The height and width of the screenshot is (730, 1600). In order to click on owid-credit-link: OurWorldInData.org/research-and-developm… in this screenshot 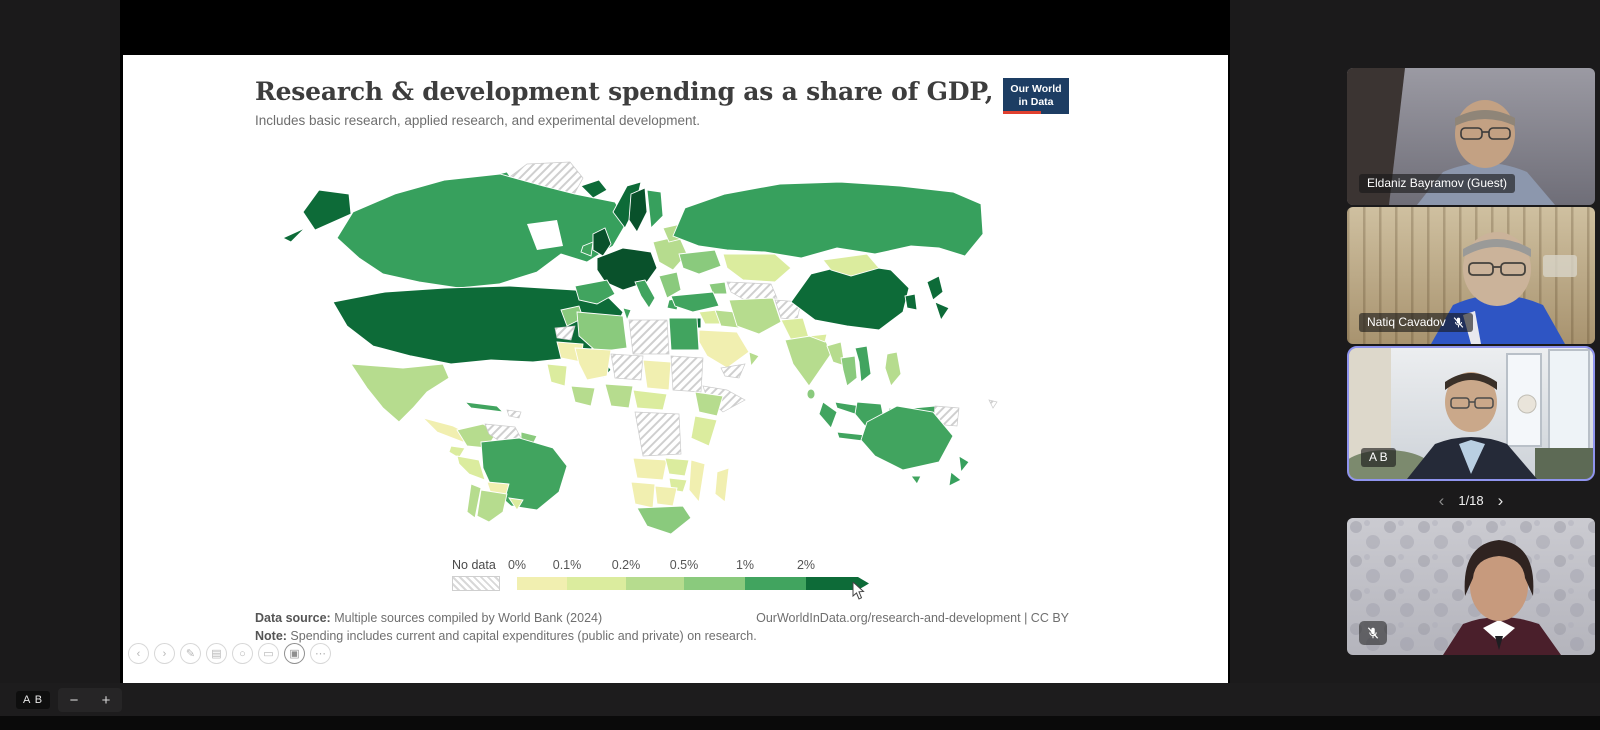, I will do `click(912, 618)`.